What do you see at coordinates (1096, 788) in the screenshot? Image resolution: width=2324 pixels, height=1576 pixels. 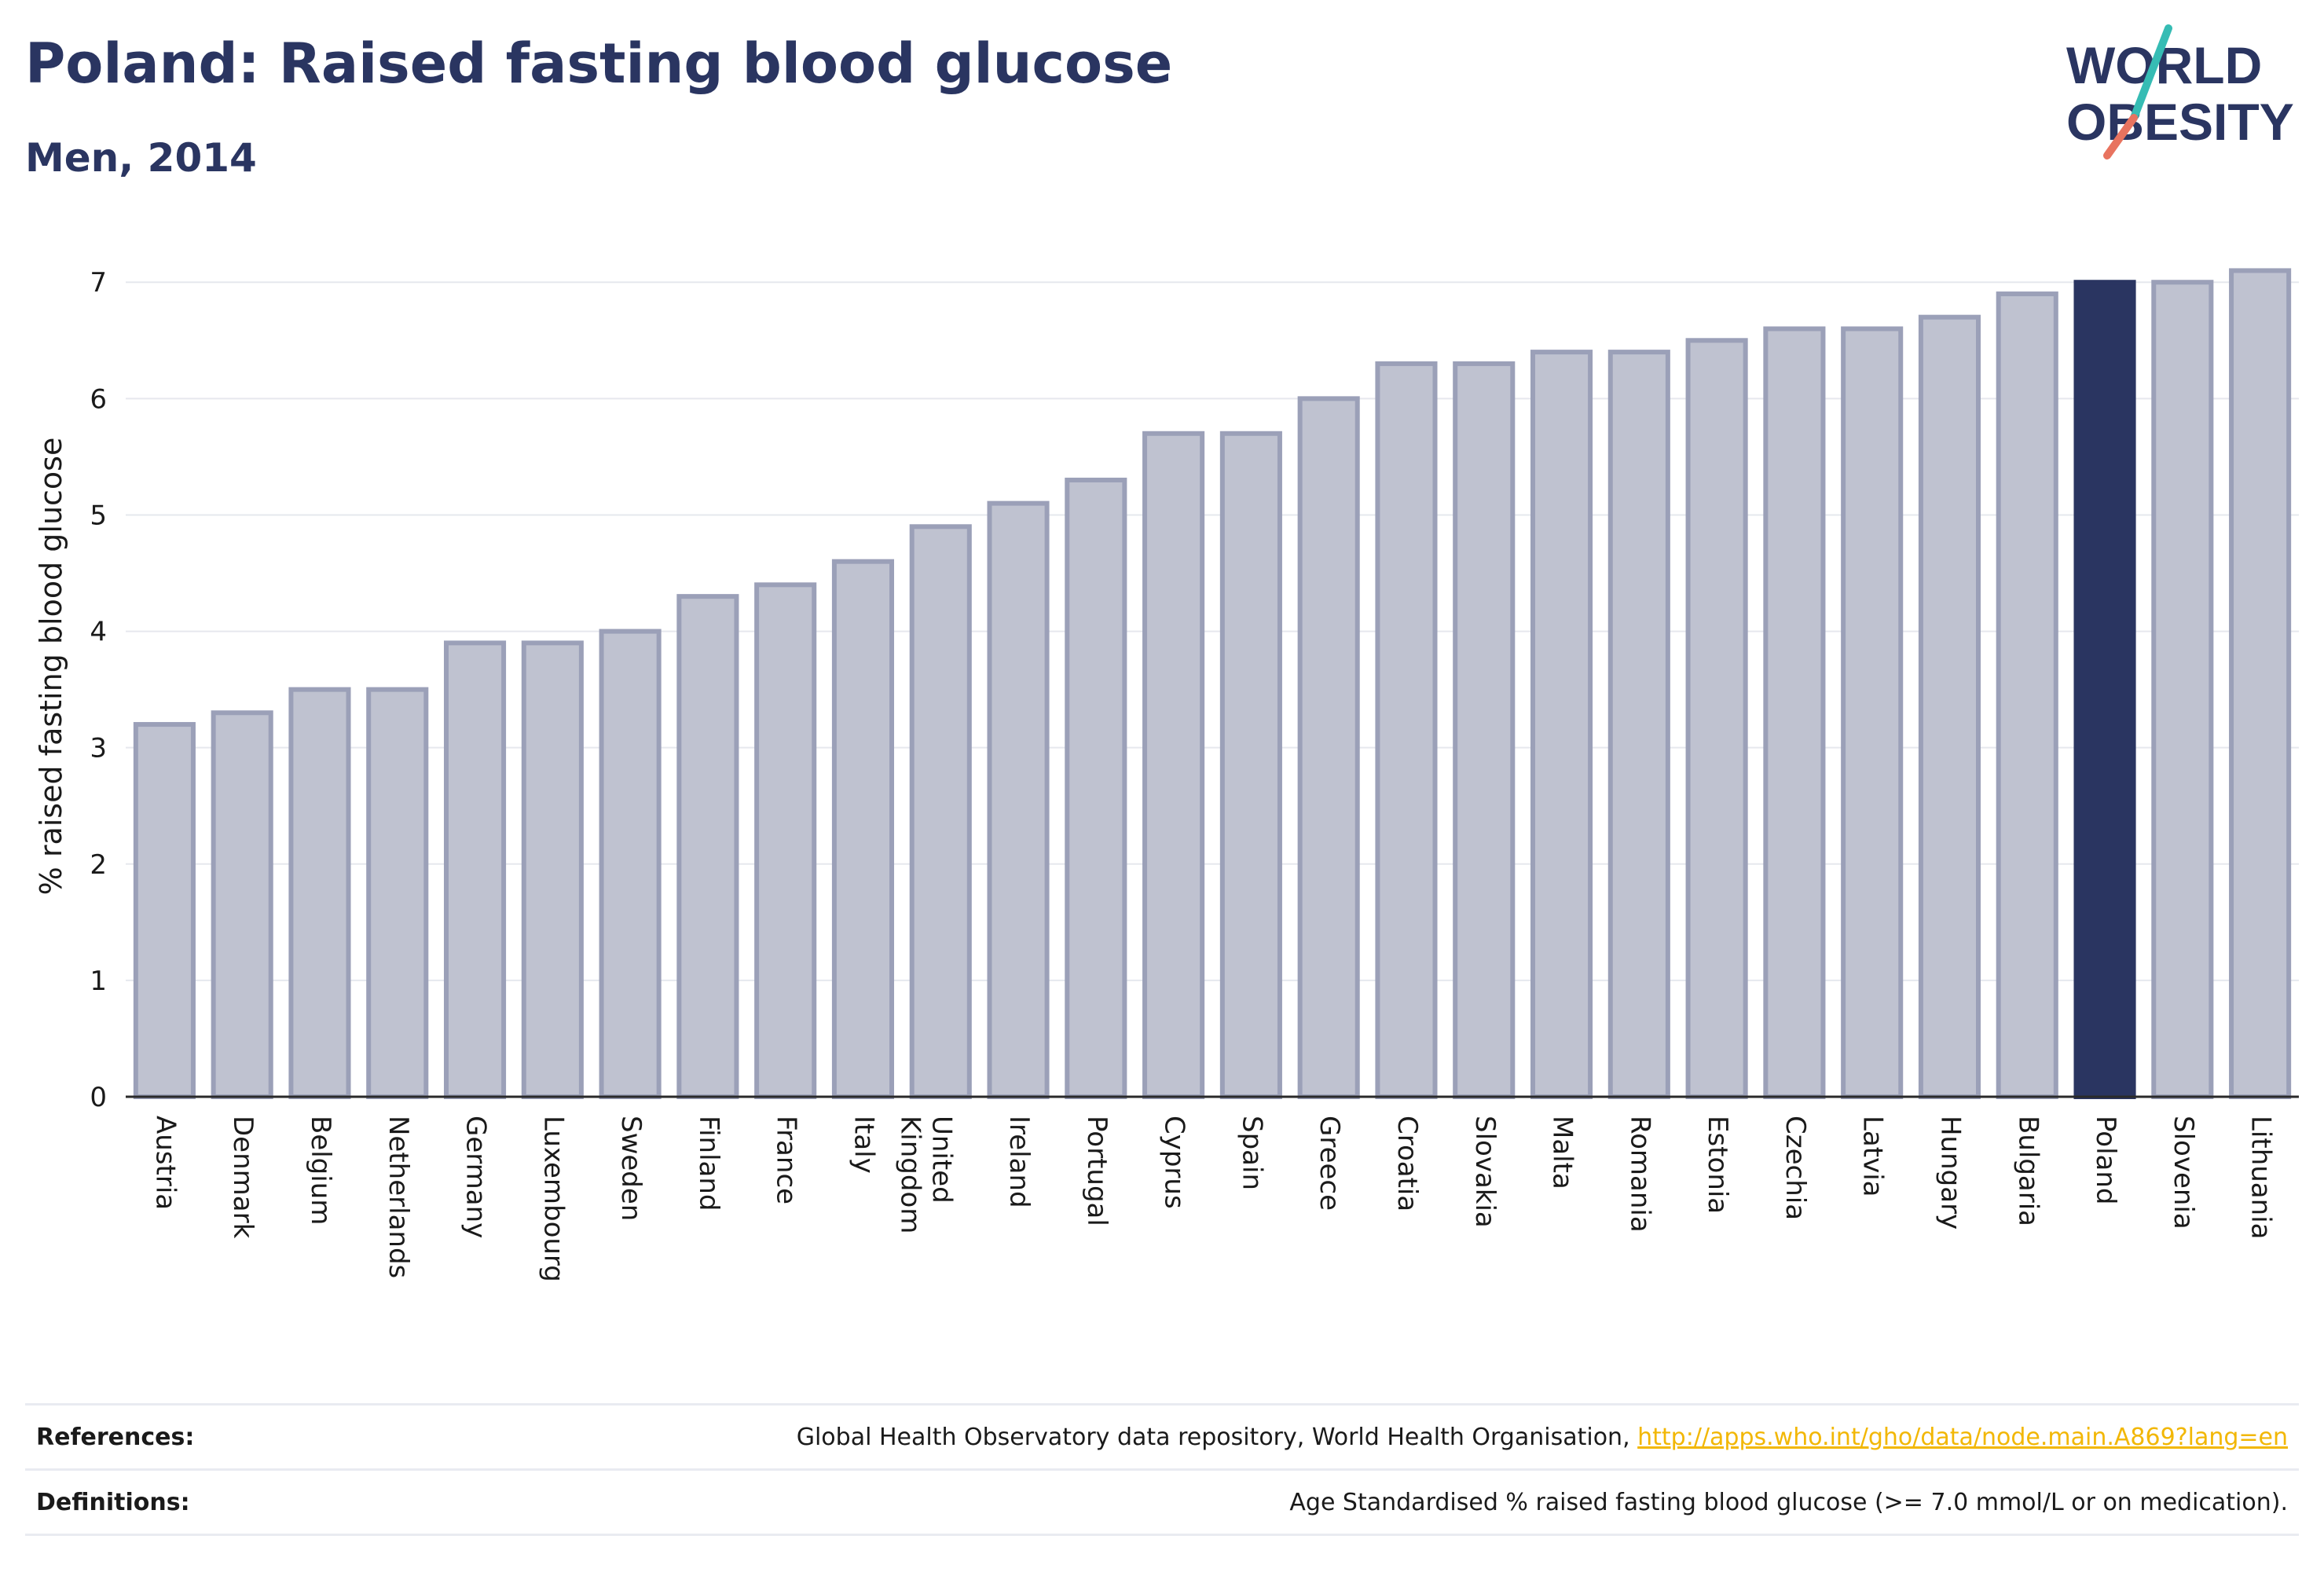 I see `bar-portugal` at bounding box center [1096, 788].